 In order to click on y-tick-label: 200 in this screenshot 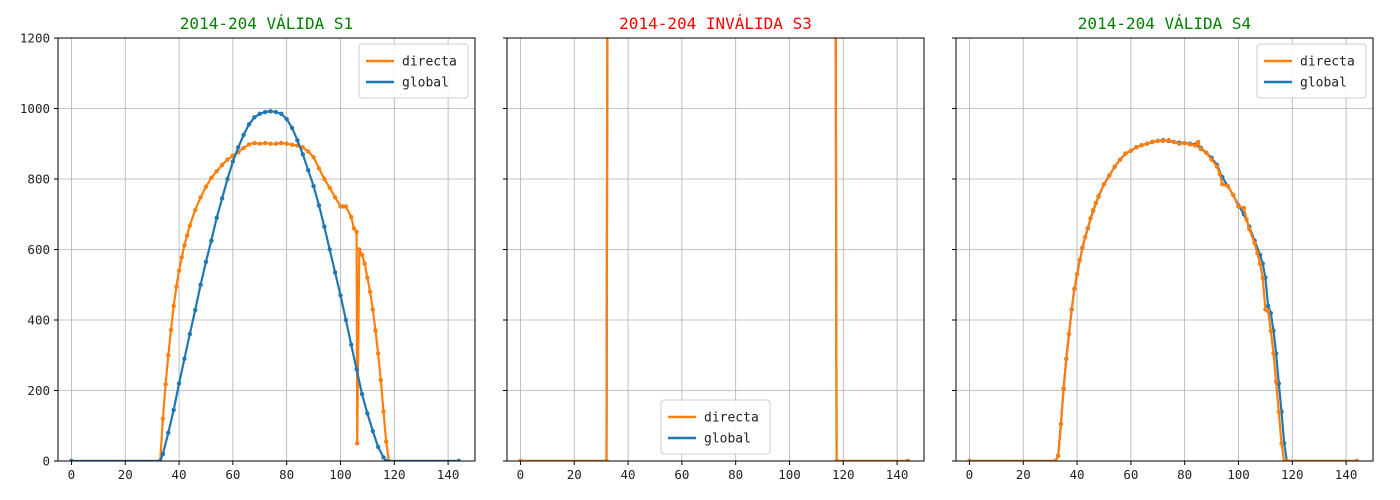, I will do `click(38, 390)`.